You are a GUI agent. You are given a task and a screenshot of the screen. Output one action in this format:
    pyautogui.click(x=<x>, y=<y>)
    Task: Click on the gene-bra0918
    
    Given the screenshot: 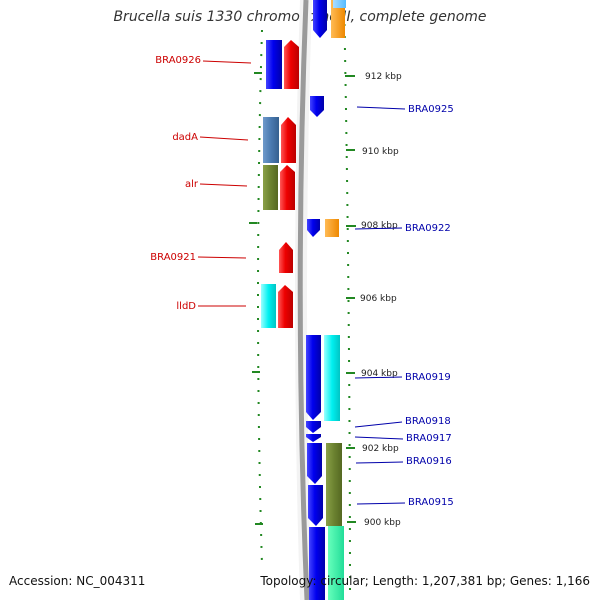 What is the action you would take?
    pyautogui.click(x=313, y=427)
    